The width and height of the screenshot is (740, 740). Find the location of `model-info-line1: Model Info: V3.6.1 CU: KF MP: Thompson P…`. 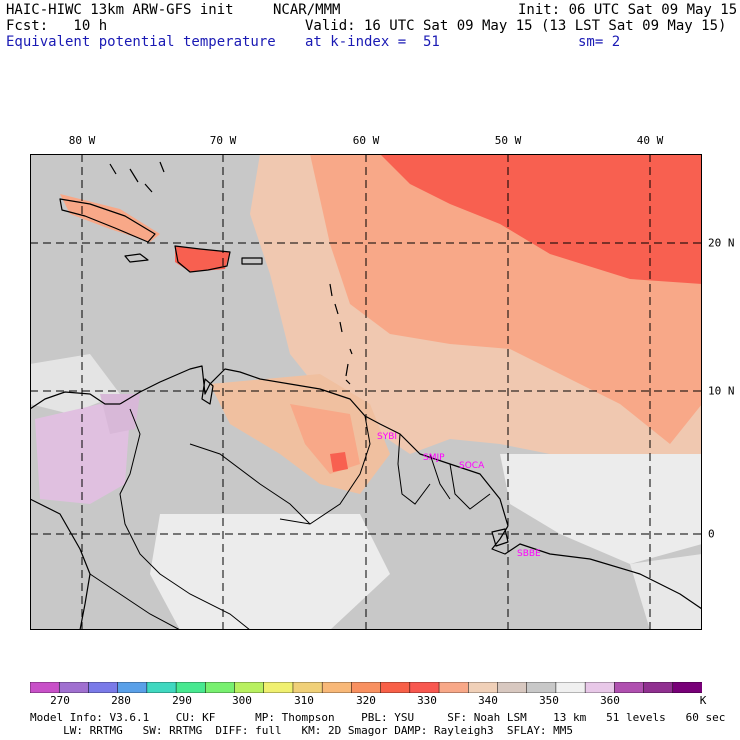

model-info-line1: Model Info: V3.6.1 CU: KF MP: Thompson P… is located at coordinates (378, 717).